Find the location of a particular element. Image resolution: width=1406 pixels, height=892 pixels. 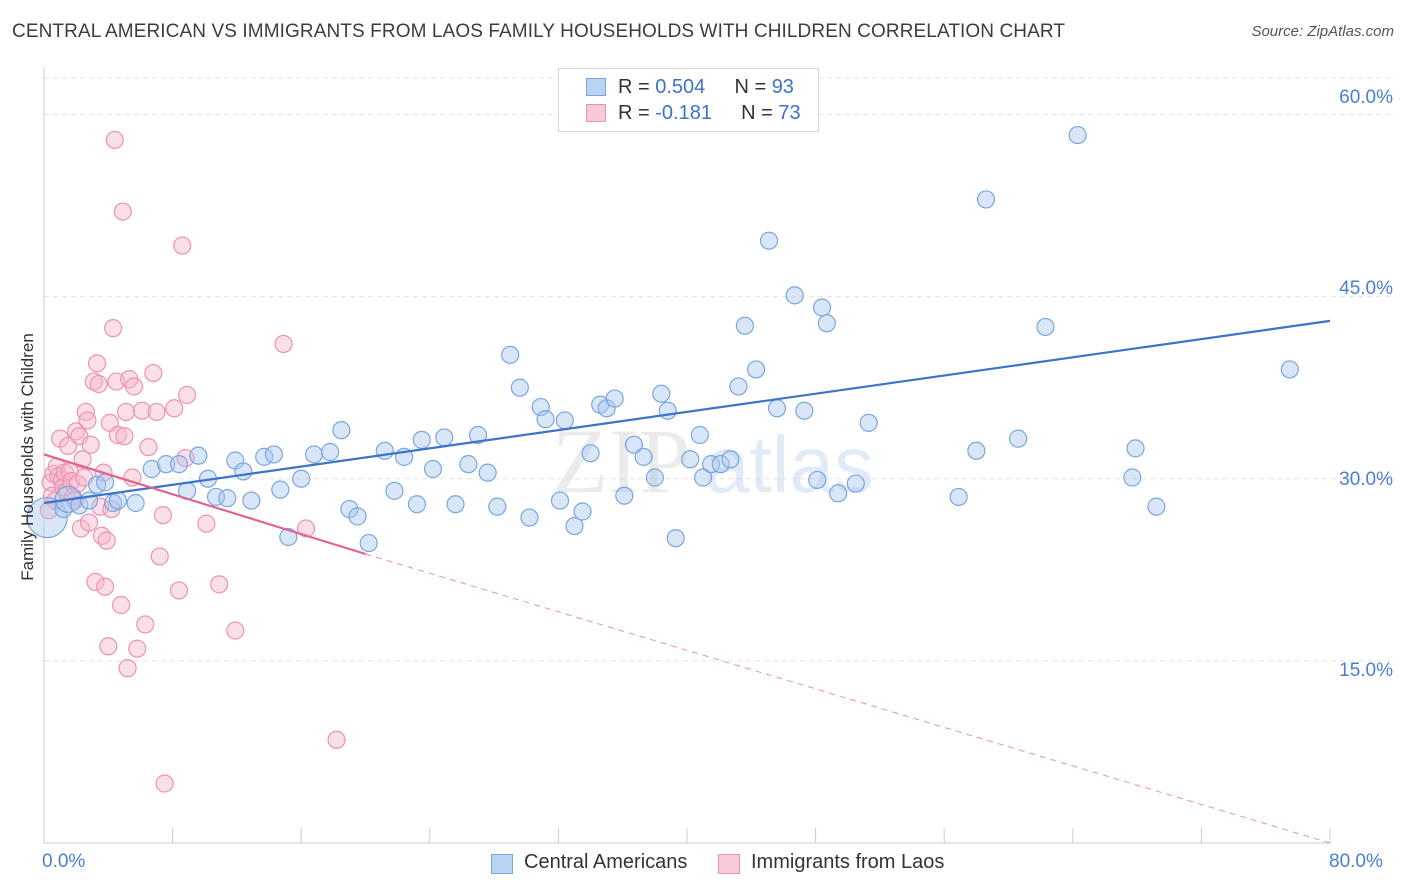

y-axis-title: Family Households with Children is located at coordinates (27, 457).